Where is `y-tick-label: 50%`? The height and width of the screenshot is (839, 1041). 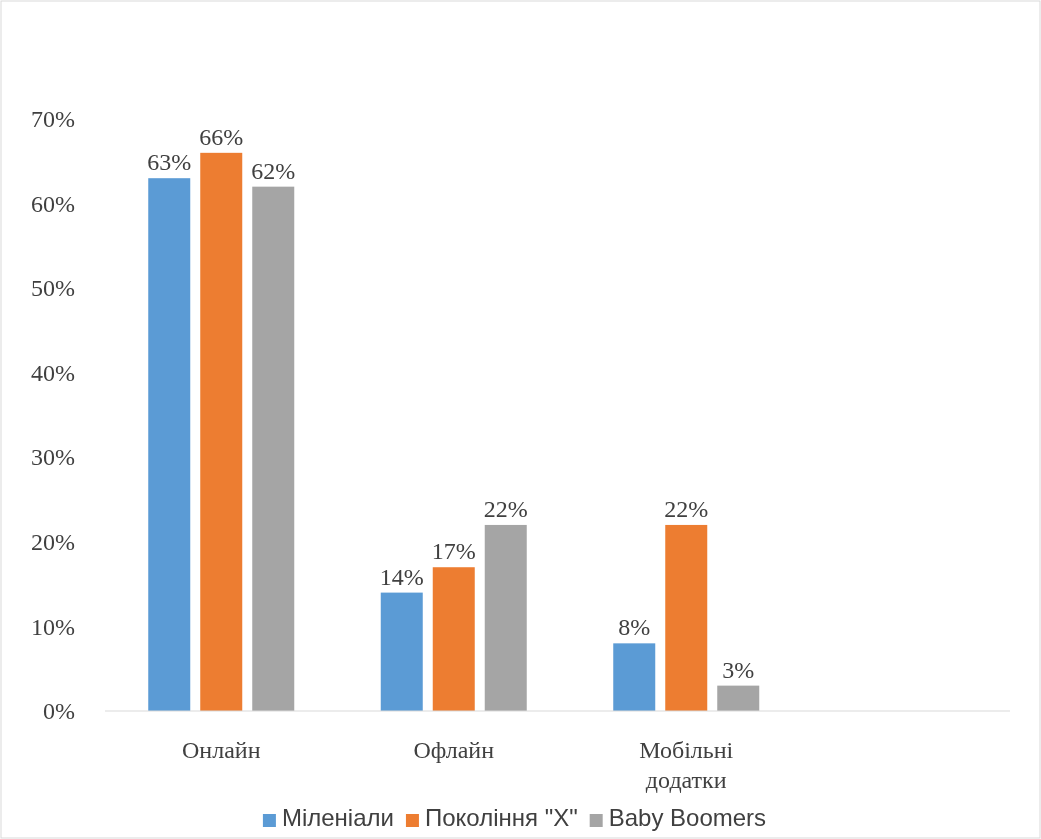
y-tick-label: 50% is located at coordinates (53, 288).